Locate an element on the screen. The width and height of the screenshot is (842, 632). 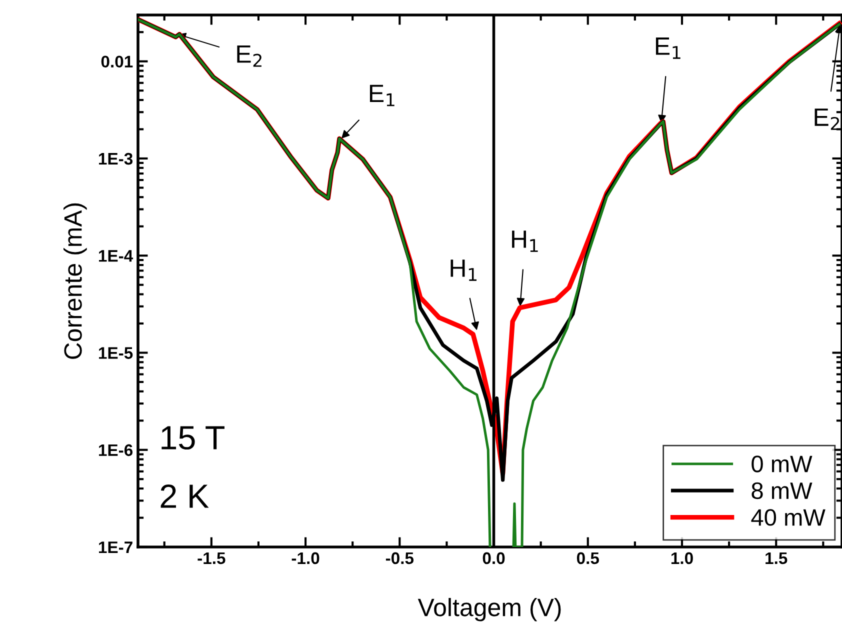
x-tick-label: 1.5 is located at coordinates (777, 558).